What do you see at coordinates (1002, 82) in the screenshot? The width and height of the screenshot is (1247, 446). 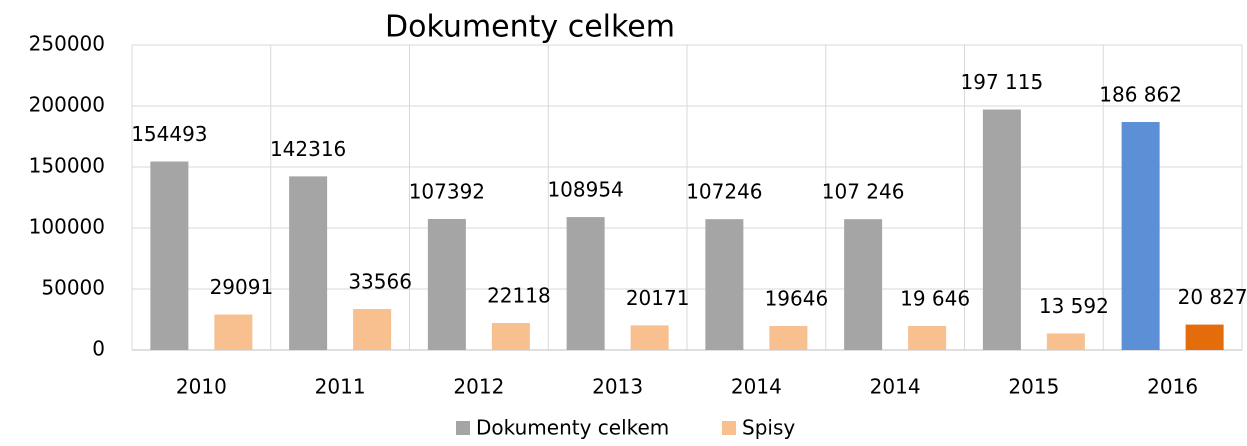 I see `data-label: 197 115` at bounding box center [1002, 82].